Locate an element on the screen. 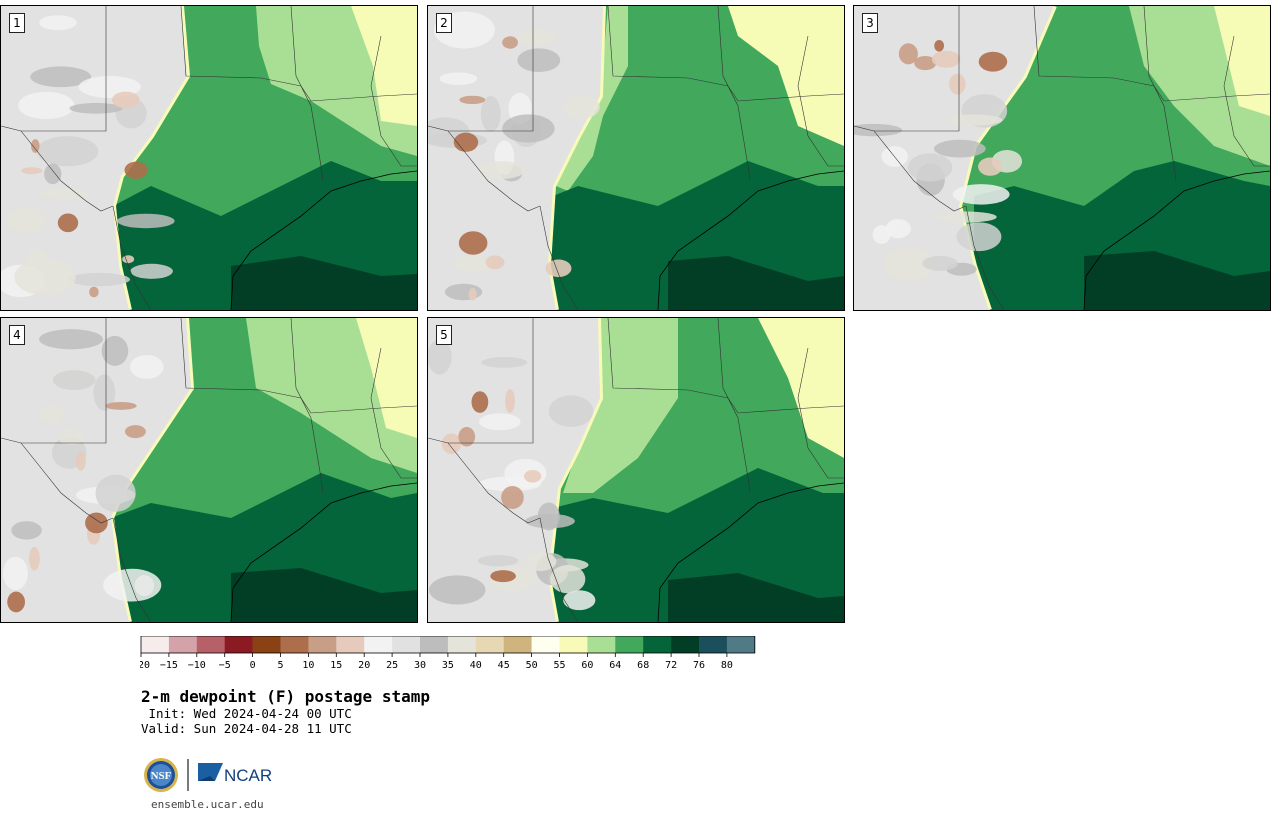 Image resolution: width=1280 pixels, height=815 pixels. colorbar-tick-label: −15 is located at coordinates (169, 665).